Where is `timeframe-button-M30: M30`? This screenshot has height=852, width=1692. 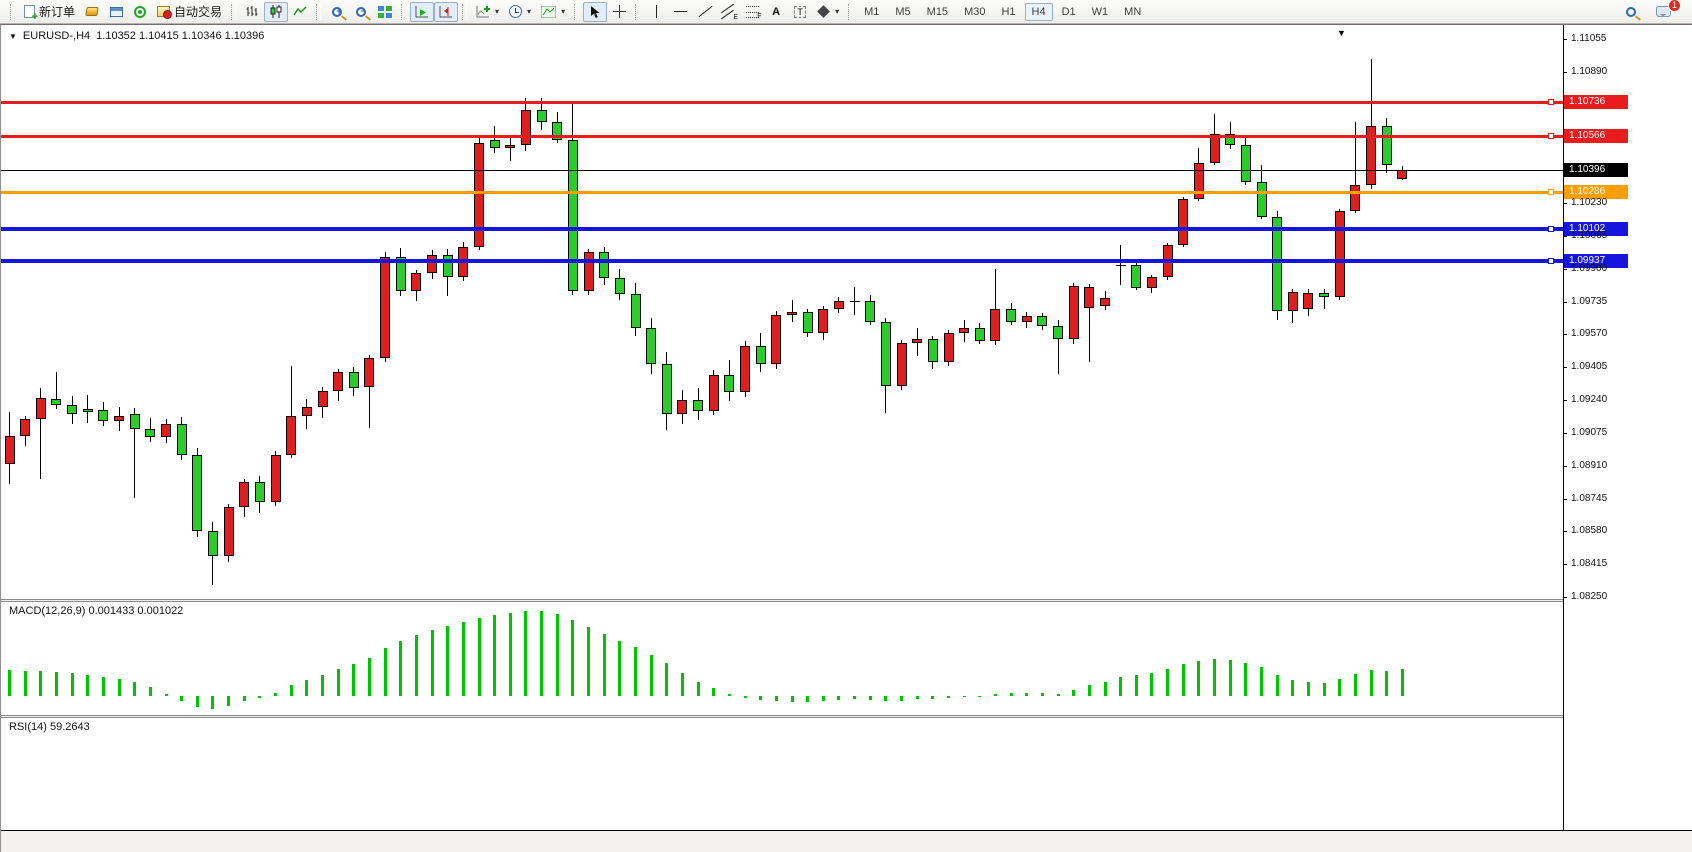
timeframe-button-M30: M30 is located at coordinates (975, 11).